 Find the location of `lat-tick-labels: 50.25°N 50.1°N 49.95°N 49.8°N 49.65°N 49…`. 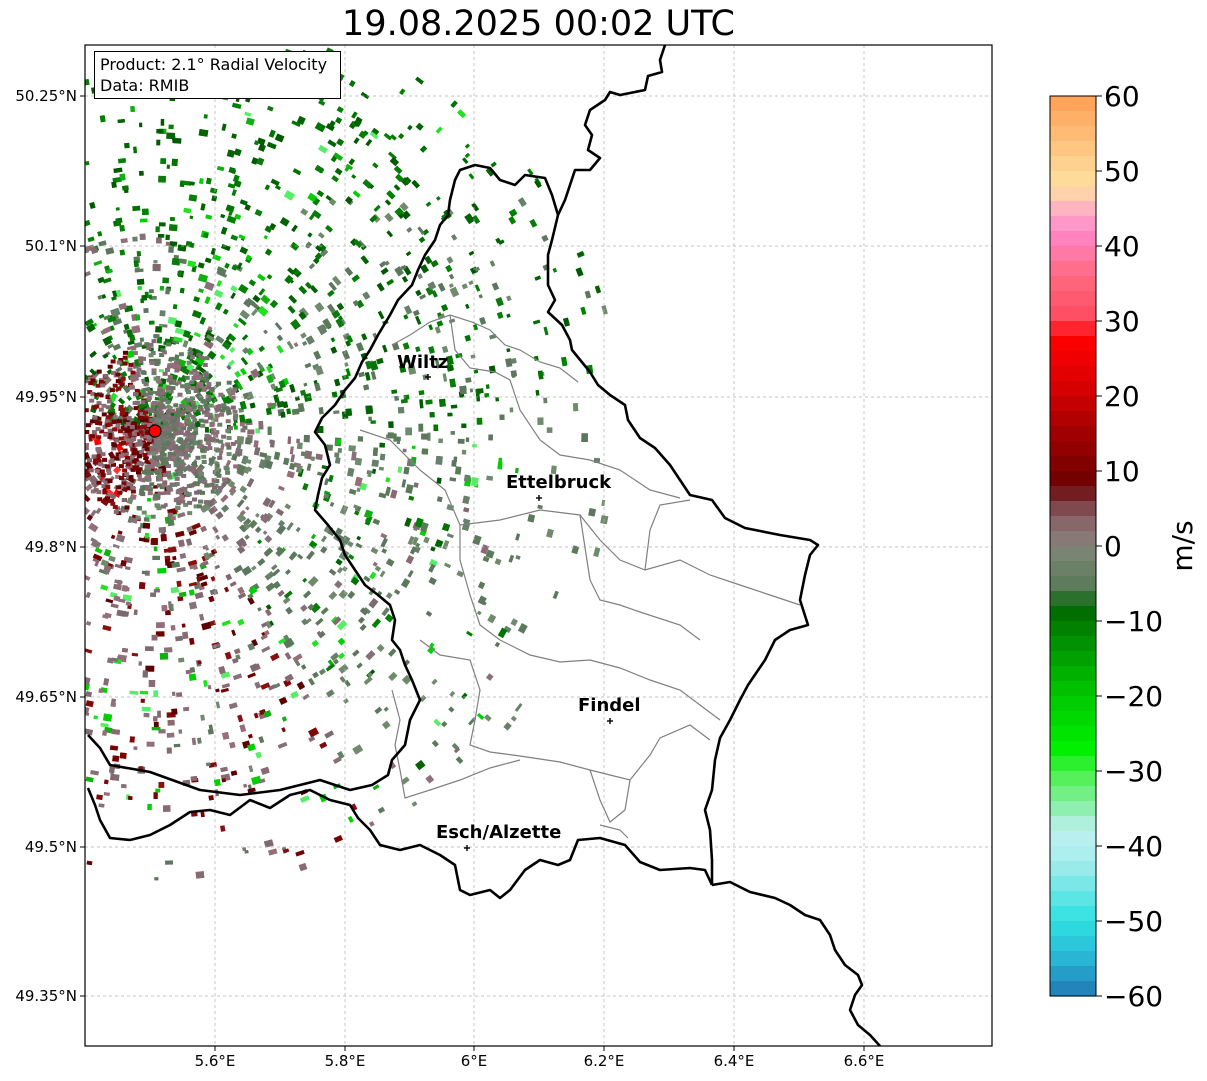

lat-tick-labels: 50.25°N 50.1°N 49.95°N 49.8°N 49.65°N 49… is located at coordinates (46, 546).